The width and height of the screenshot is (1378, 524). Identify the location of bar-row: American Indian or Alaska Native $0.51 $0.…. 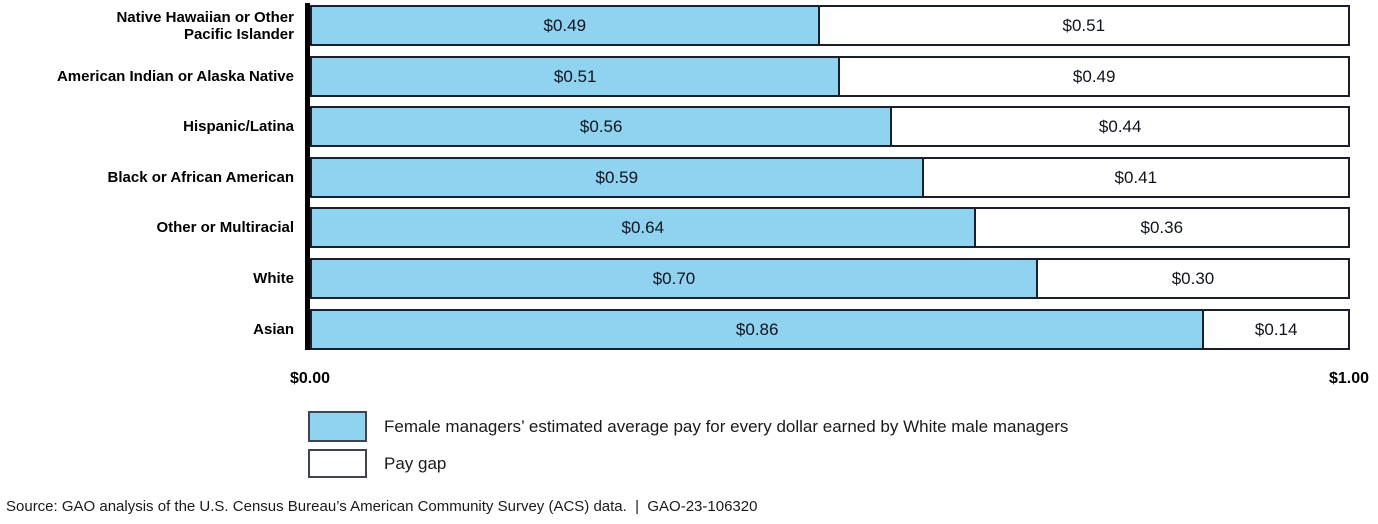
(689, 76).